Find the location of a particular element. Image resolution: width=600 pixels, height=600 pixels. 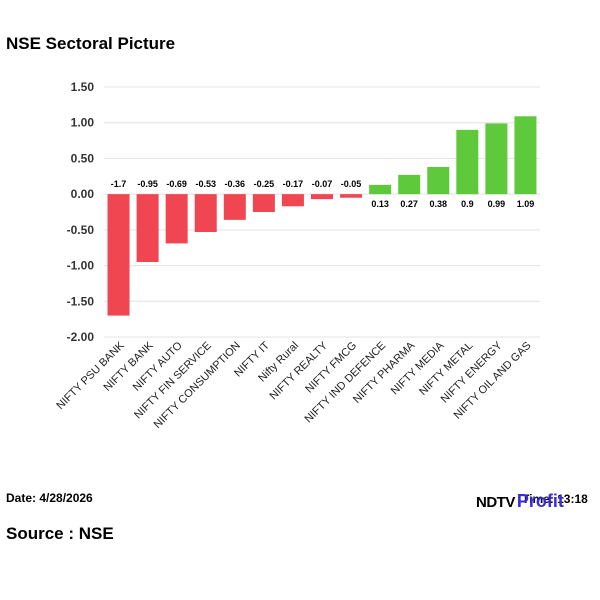

y-axis-ticks: 1.50 1.00 0.50 0.00 -0.50 -1.00 -1.50 -2.00 is located at coordinates (81, 212).